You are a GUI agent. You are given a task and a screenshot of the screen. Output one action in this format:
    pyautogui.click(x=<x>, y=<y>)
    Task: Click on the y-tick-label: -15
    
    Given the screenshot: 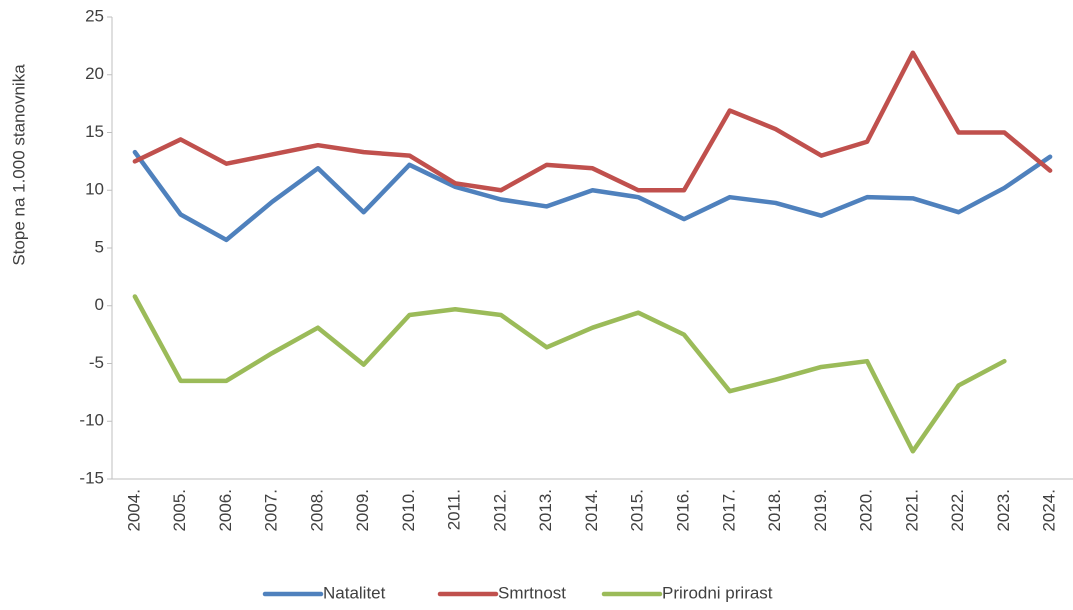 What is the action you would take?
    pyautogui.click(x=91, y=477)
    